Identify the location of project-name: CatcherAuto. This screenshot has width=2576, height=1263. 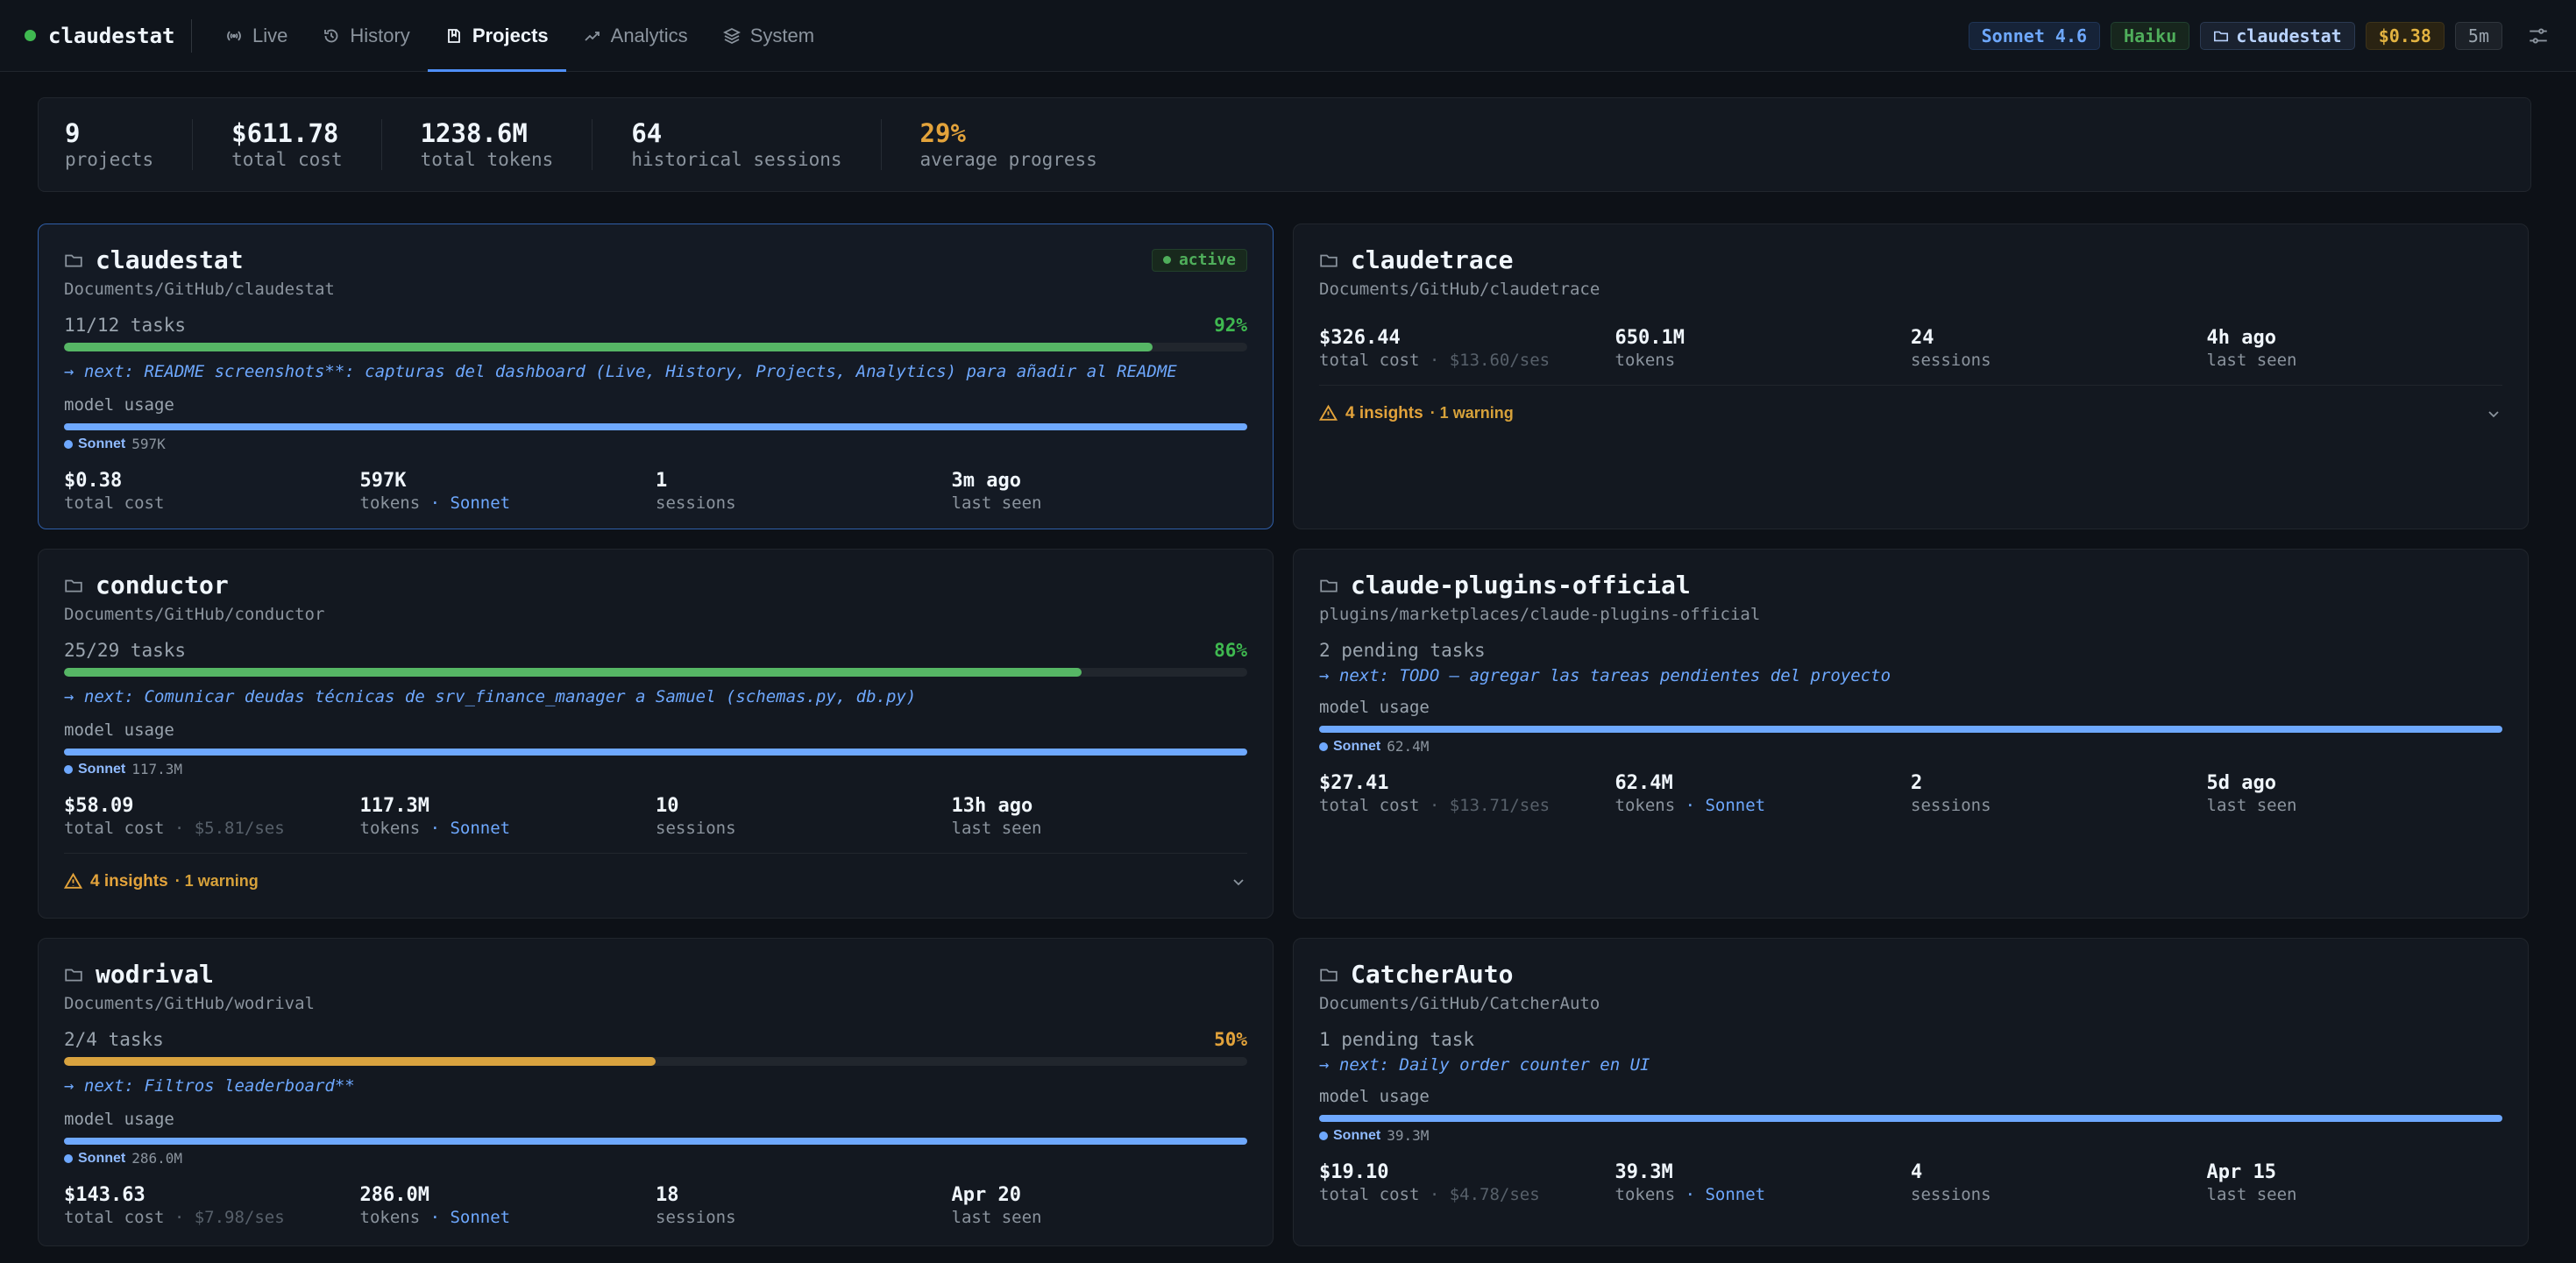
(1432, 974).